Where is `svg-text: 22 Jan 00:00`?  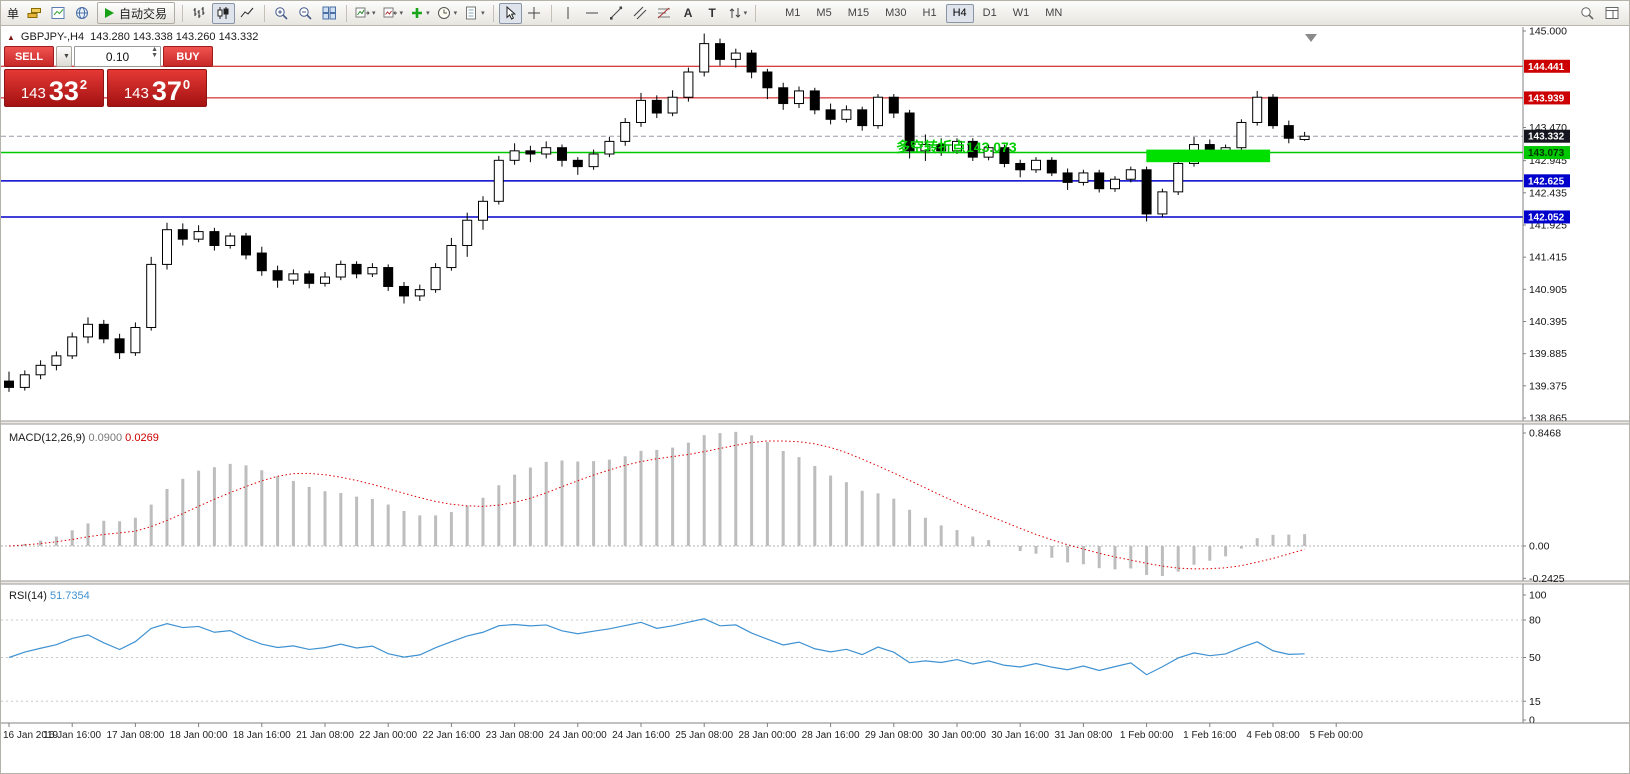 svg-text: 22 Jan 00:00 is located at coordinates (388, 735).